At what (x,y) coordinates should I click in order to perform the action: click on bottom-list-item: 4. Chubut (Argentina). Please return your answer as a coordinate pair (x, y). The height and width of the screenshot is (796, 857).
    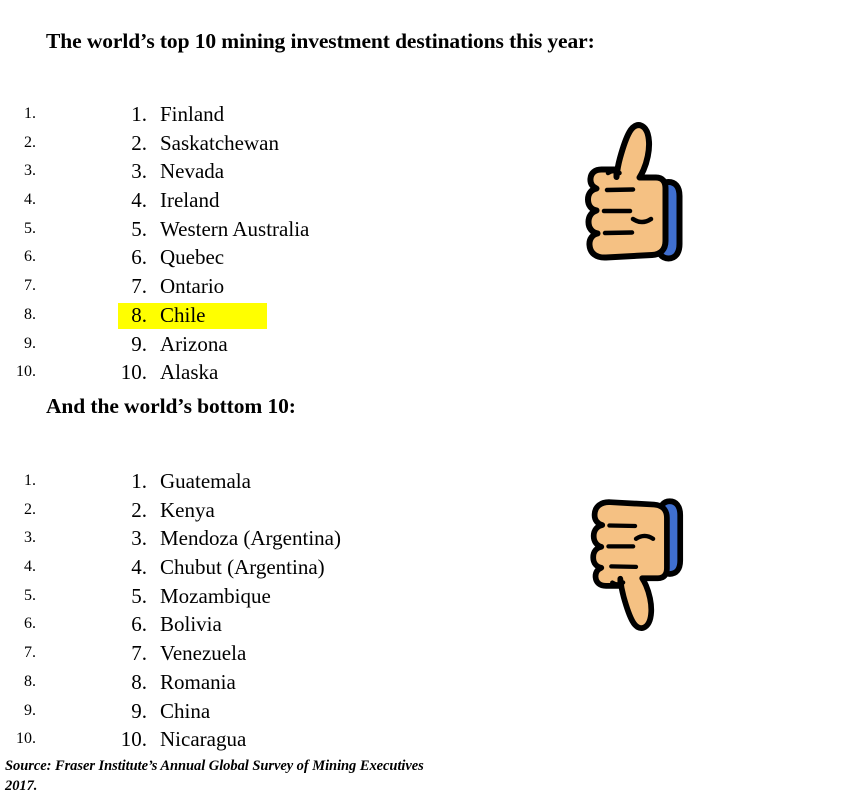
    Looking at the image, I should click on (250, 567).